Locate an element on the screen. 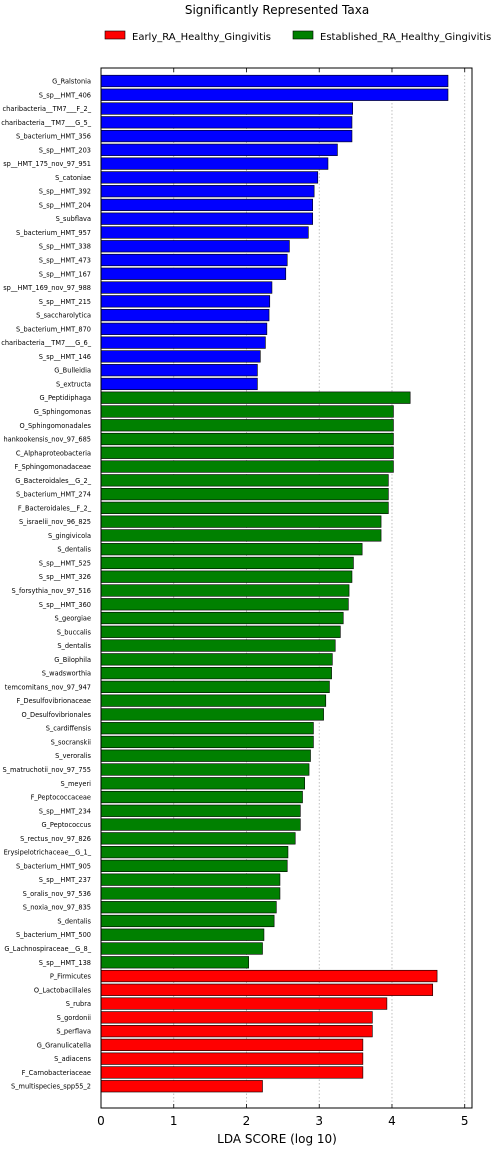  category-label: S_bacterium_HMT_957 is located at coordinates (53, 233).